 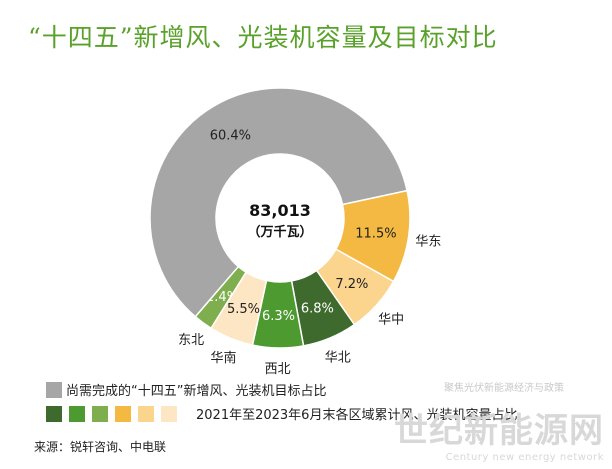 What do you see at coordinates (351, 284) in the screenshot?
I see `slice-value-label: 7.2%` at bounding box center [351, 284].